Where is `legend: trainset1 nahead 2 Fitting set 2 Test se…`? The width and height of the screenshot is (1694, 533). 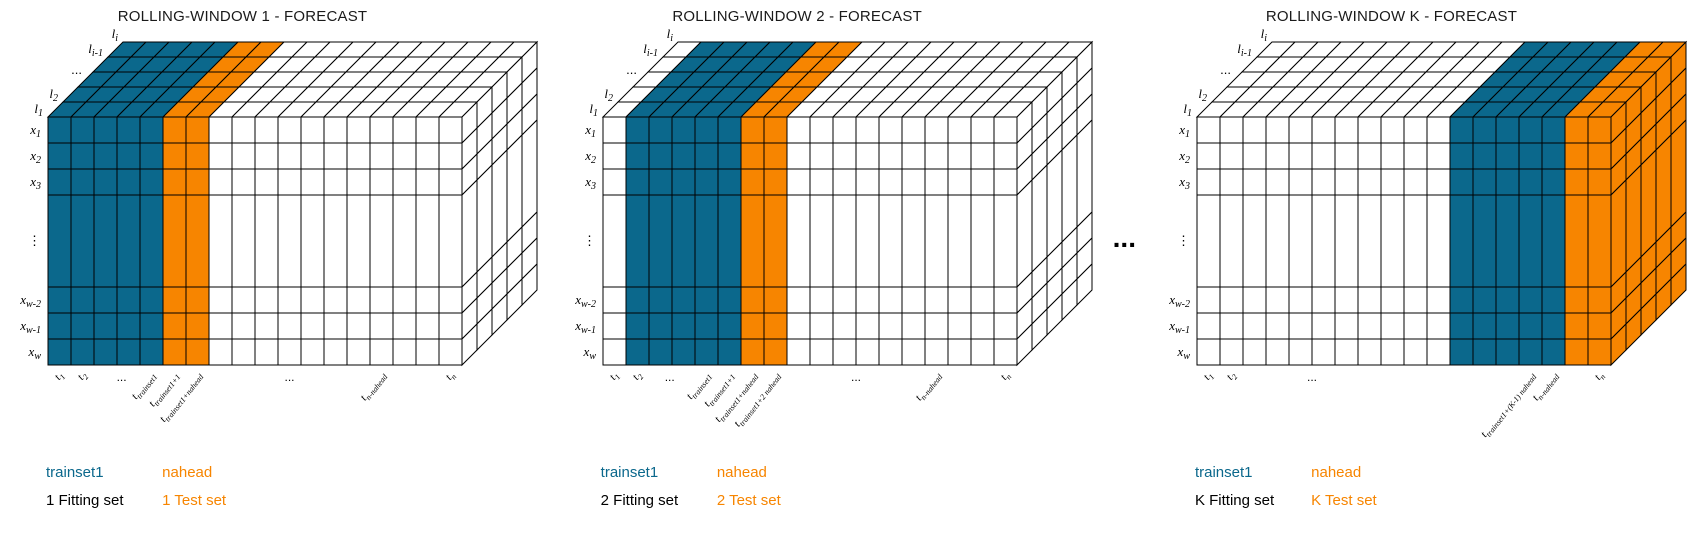
legend: trainset1 nahead 2 Fitting set 2 Test se… is located at coordinates (850, 486).